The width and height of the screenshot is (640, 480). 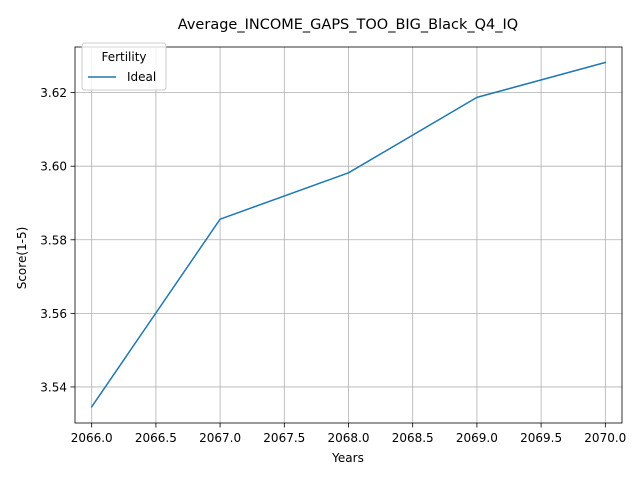 What do you see at coordinates (53, 240) in the screenshot?
I see `y-tick-label: 3.58` at bounding box center [53, 240].